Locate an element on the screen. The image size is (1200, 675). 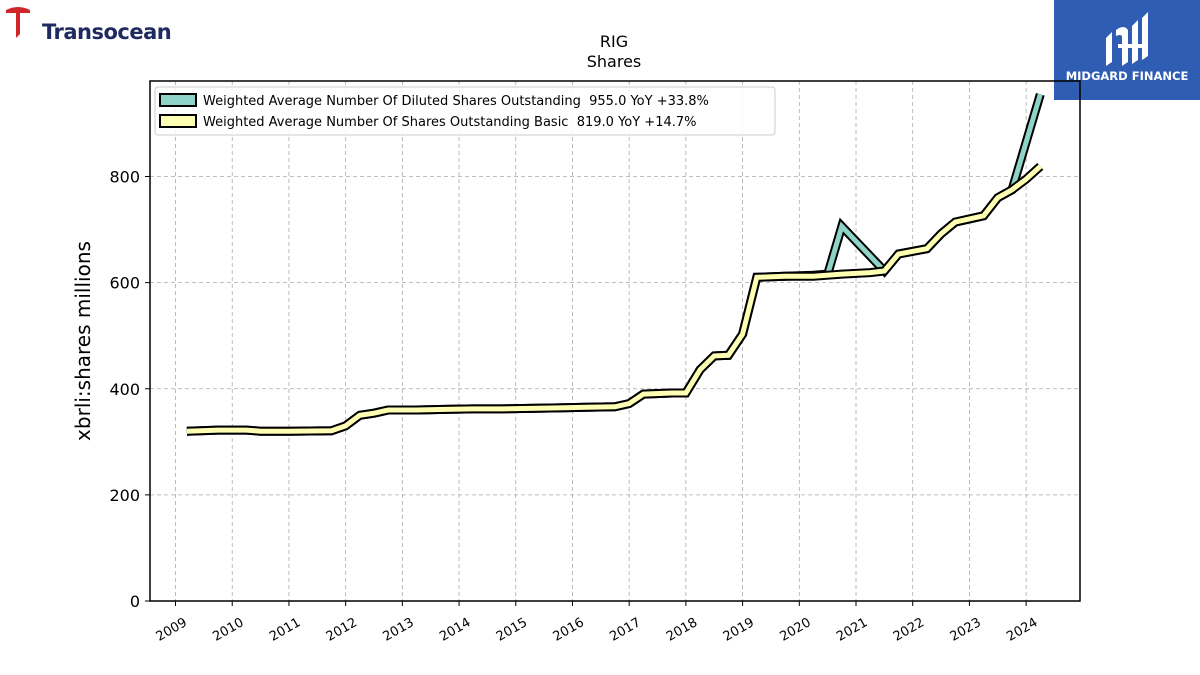
y-tick-label: 400 is located at coordinates (124, 389).